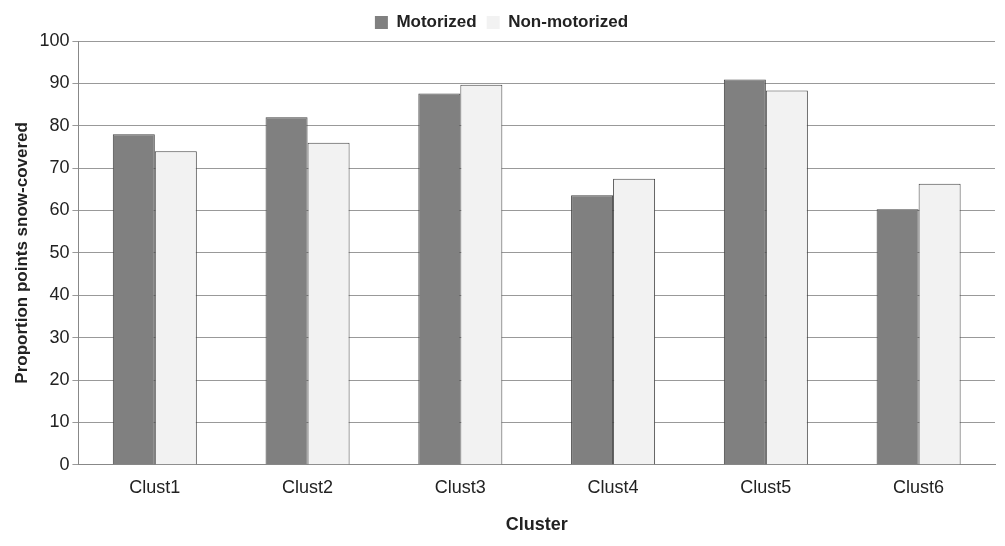  What do you see at coordinates (460, 486) in the screenshot?
I see `x-tick-label: Clust3` at bounding box center [460, 486].